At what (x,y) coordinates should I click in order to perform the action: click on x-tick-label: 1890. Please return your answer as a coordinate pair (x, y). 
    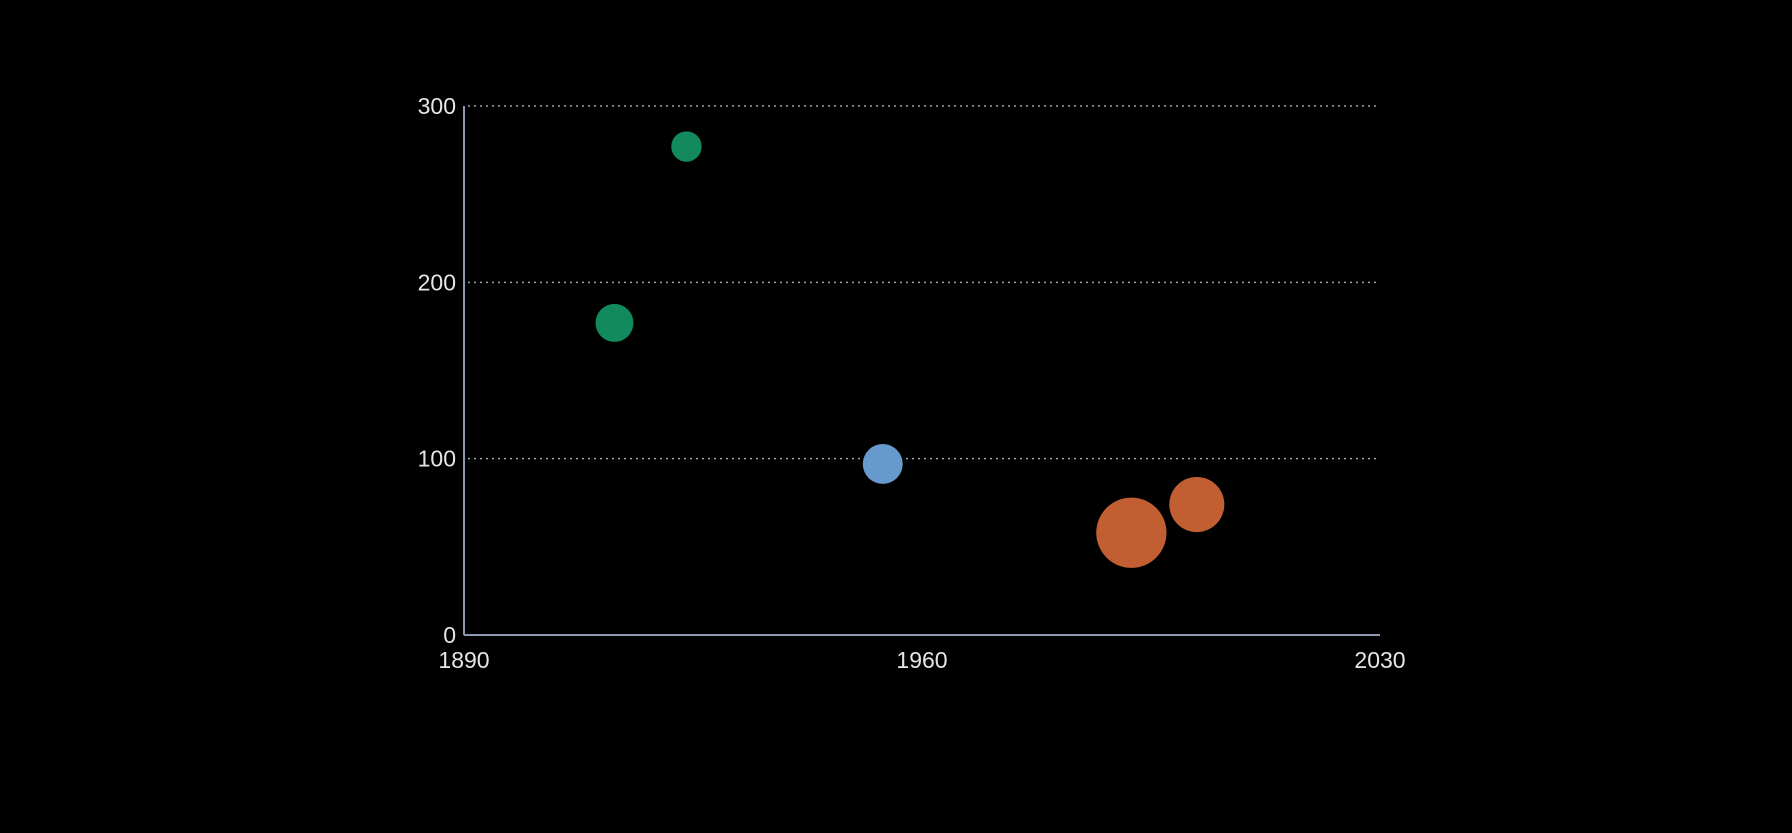
    Looking at the image, I should click on (463, 660).